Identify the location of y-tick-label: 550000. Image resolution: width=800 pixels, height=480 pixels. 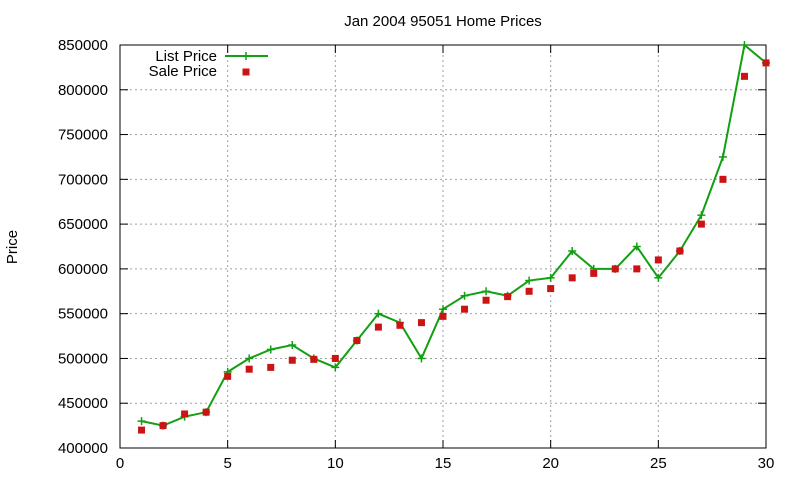
(83, 314).